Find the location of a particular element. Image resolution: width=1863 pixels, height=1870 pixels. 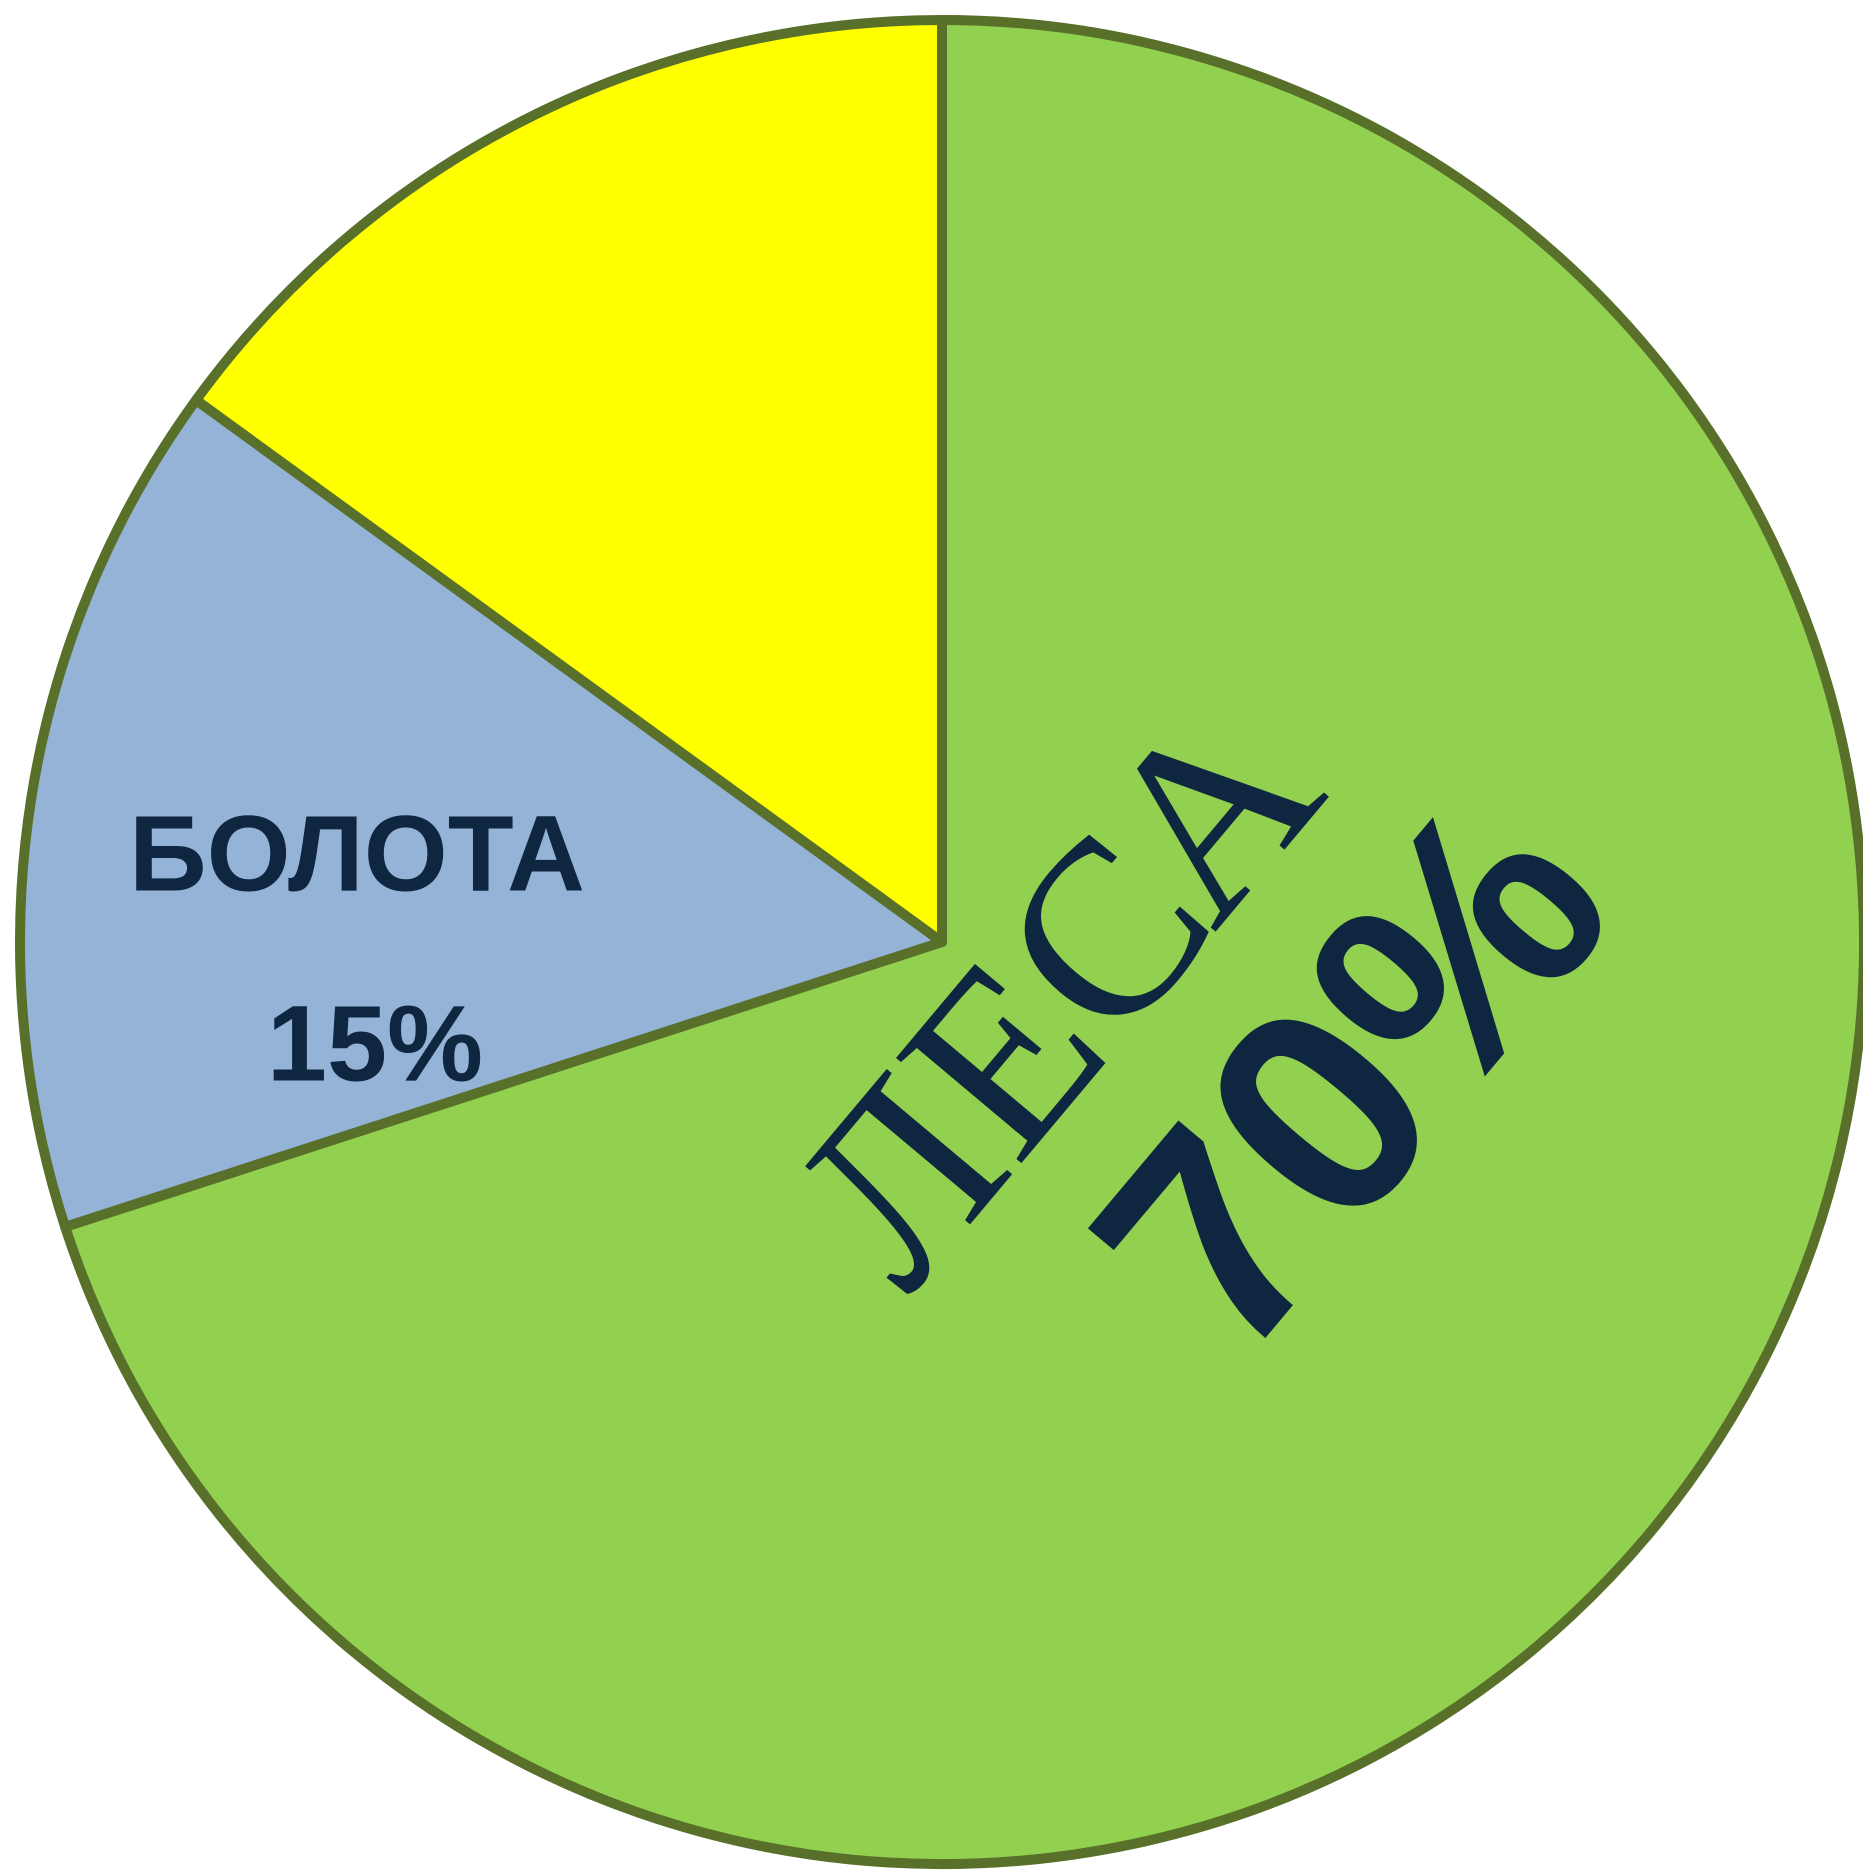

slice-value: 15% is located at coordinates (375, 1043).